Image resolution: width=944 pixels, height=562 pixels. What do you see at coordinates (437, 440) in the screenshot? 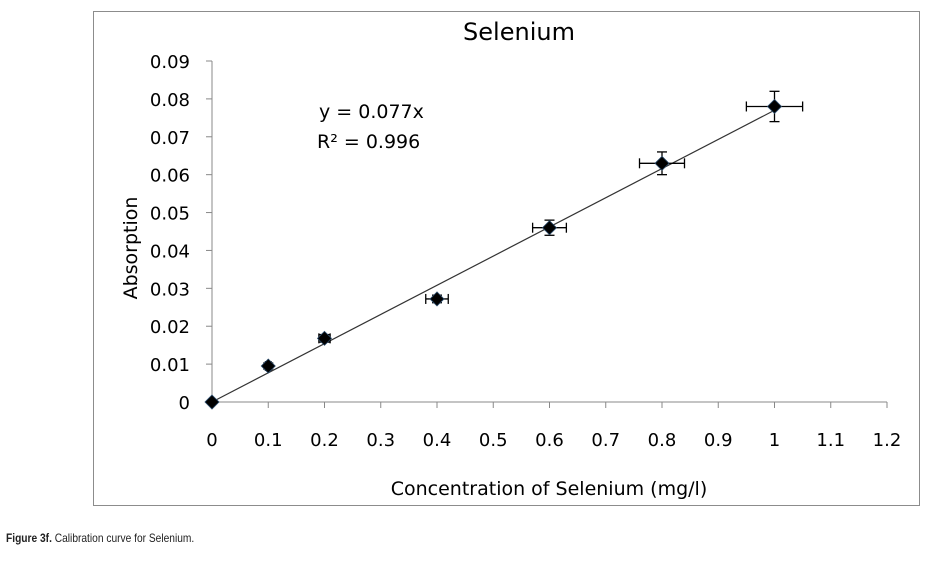
I see `x-tick-label: 0.4` at bounding box center [437, 440].